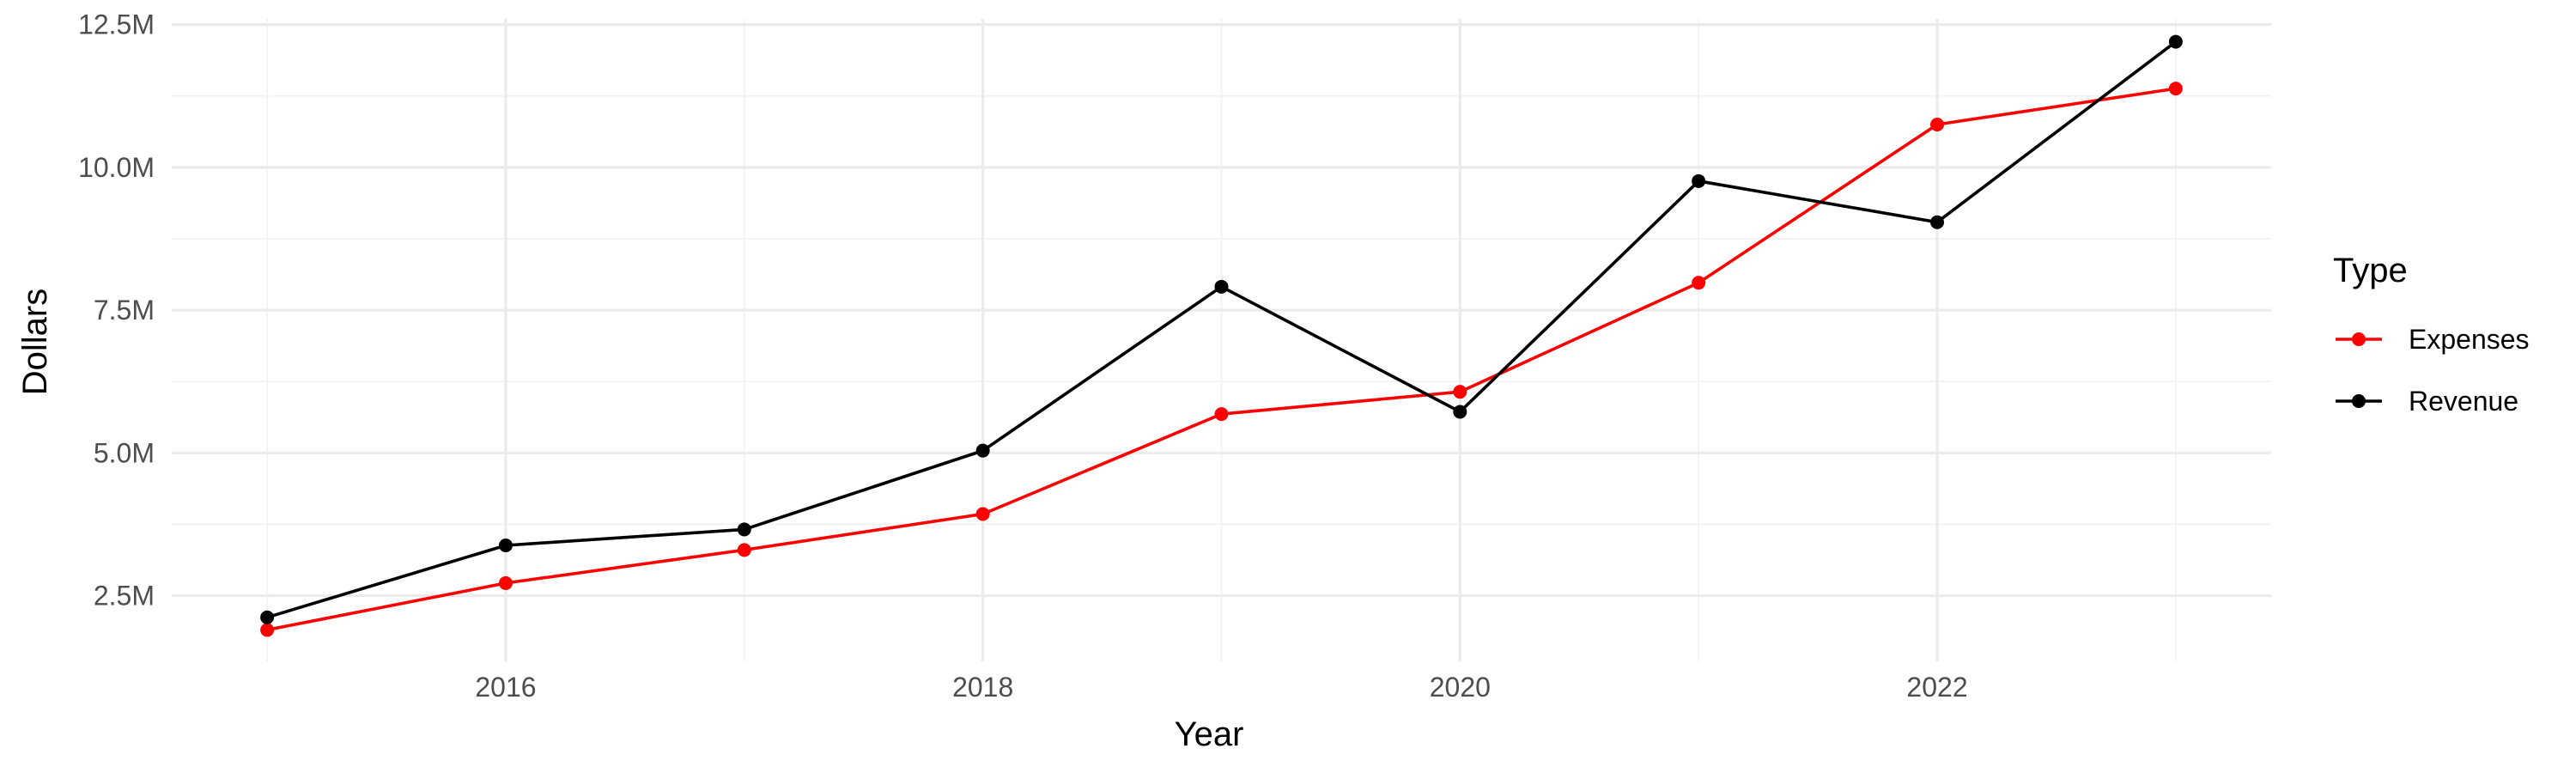 The image size is (2576, 773). Describe the element at coordinates (1937, 687) in the screenshot. I see `x-tick-label: 2022` at that location.